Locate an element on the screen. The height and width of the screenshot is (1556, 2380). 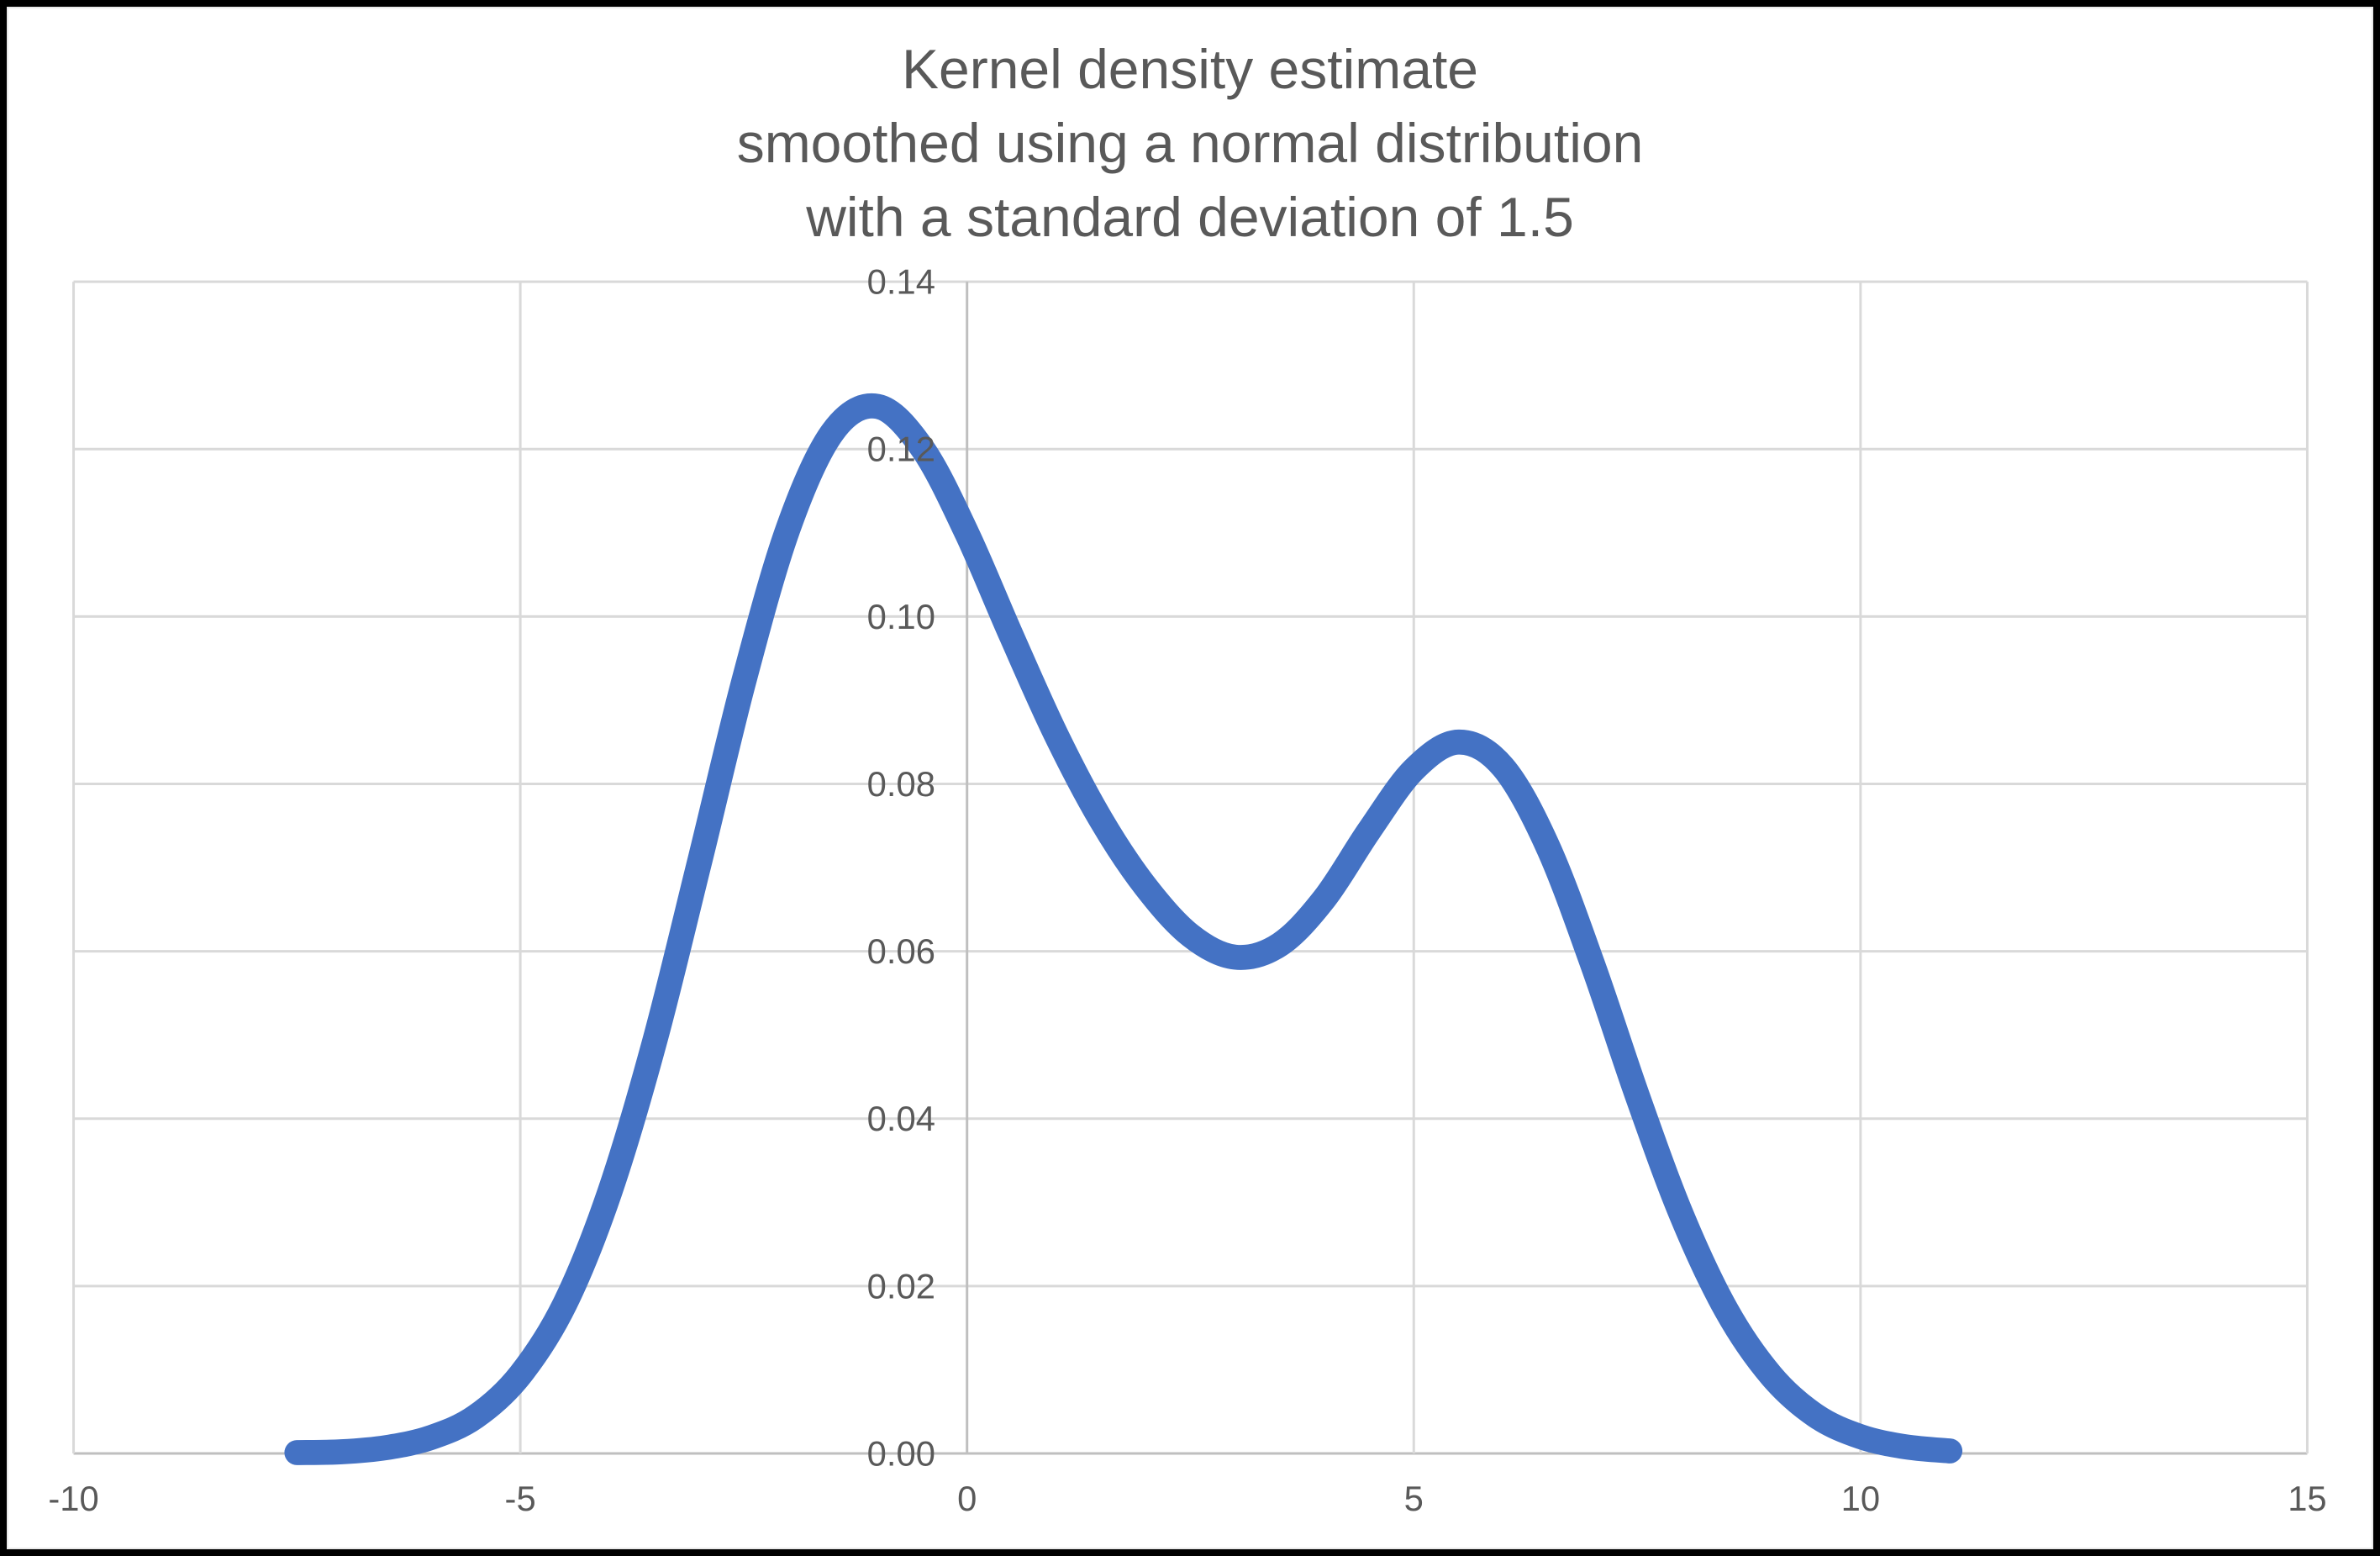
x-tick-label-15: 15 is located at coordinates (2307, 1498).